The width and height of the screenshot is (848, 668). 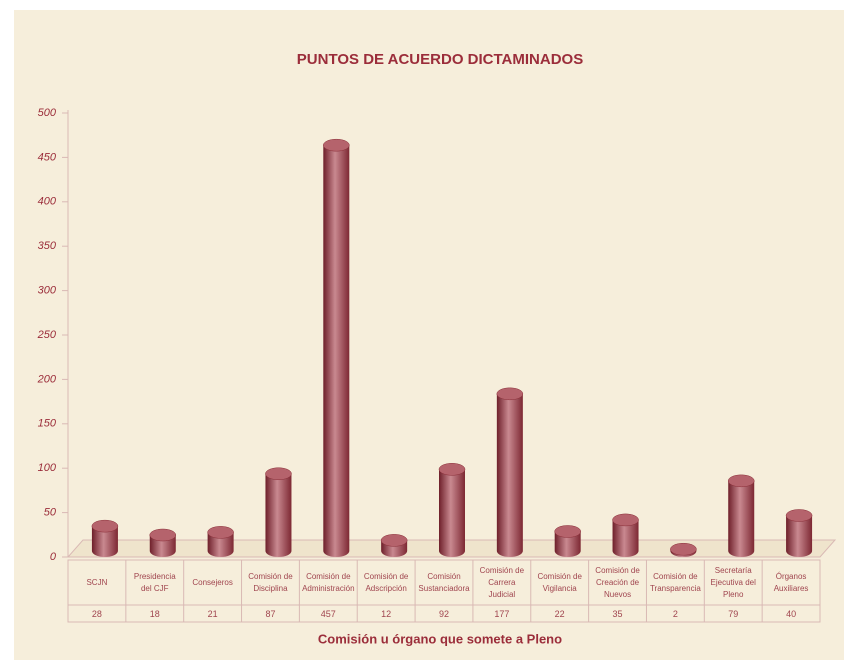 What do you see at coordinates (47, 468) in the screenshot?
I see `y-tick-label: 100` at bounding box center [47, 468].